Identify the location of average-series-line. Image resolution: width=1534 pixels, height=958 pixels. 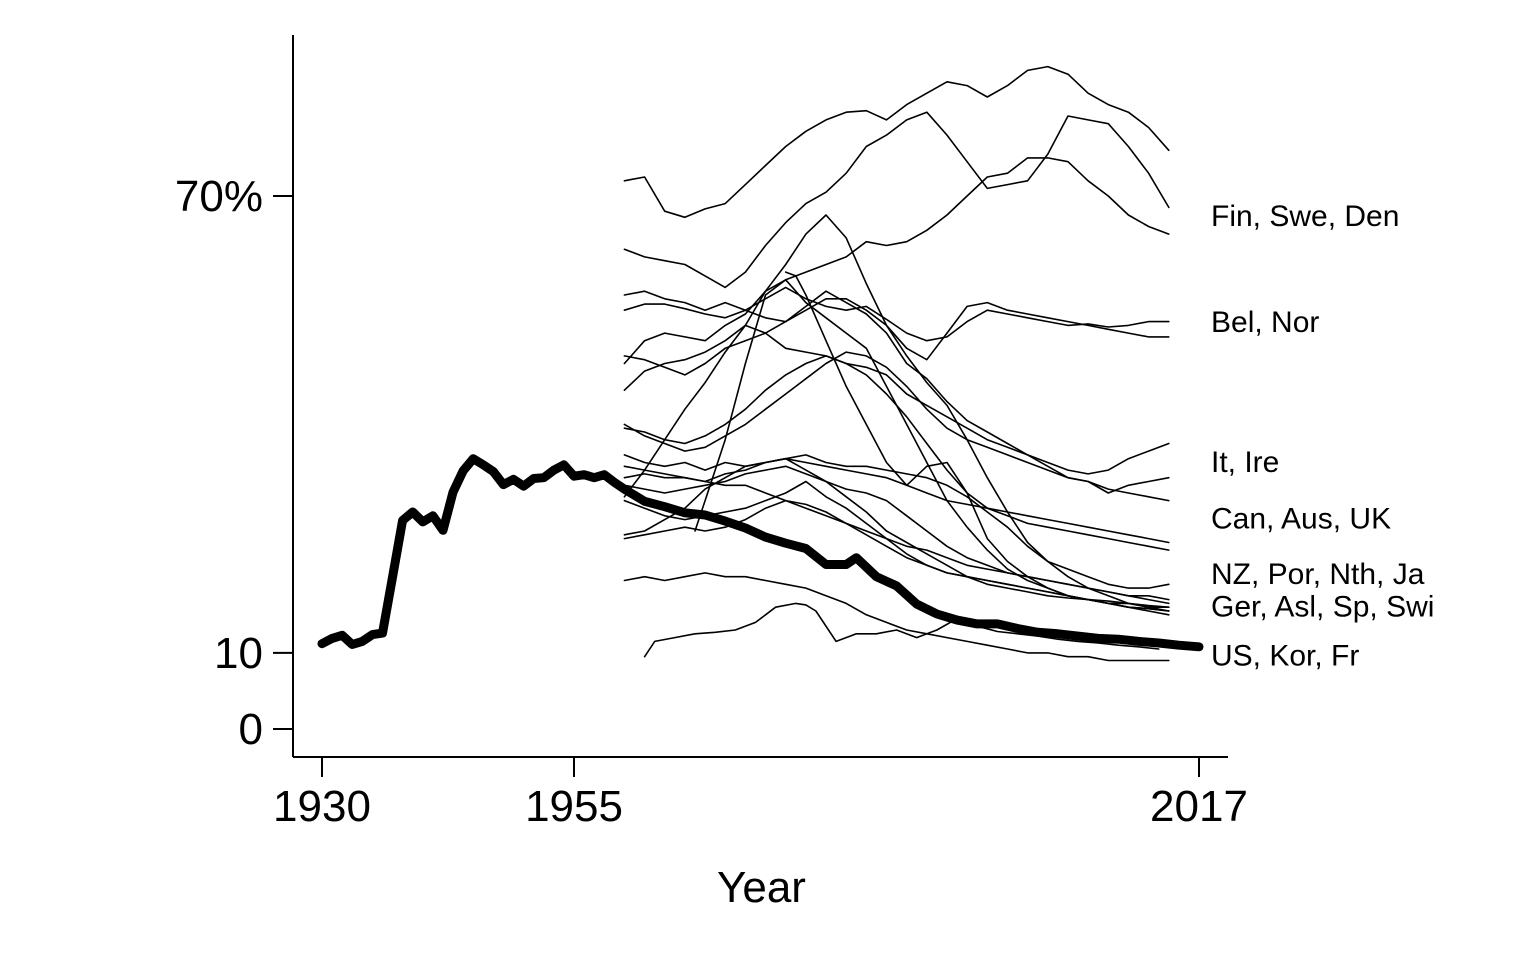
(760, 553).